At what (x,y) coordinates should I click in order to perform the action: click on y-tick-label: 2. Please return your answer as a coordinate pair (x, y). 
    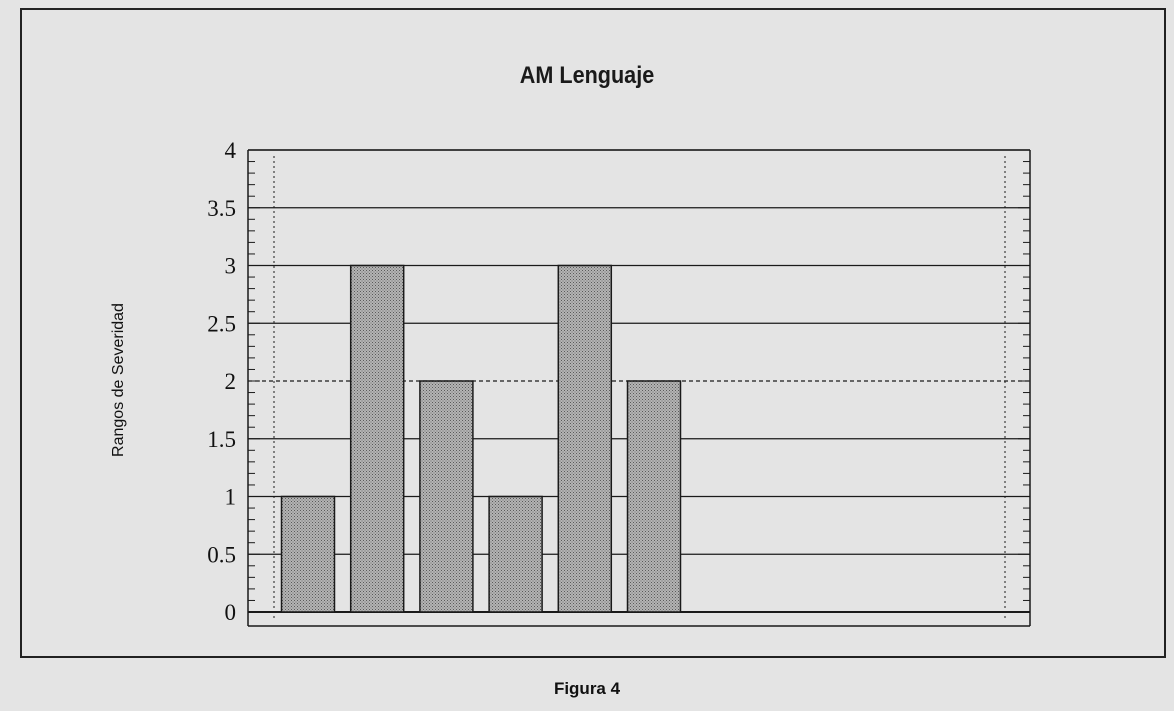
    Looking at the image, I should click on (231, 381).